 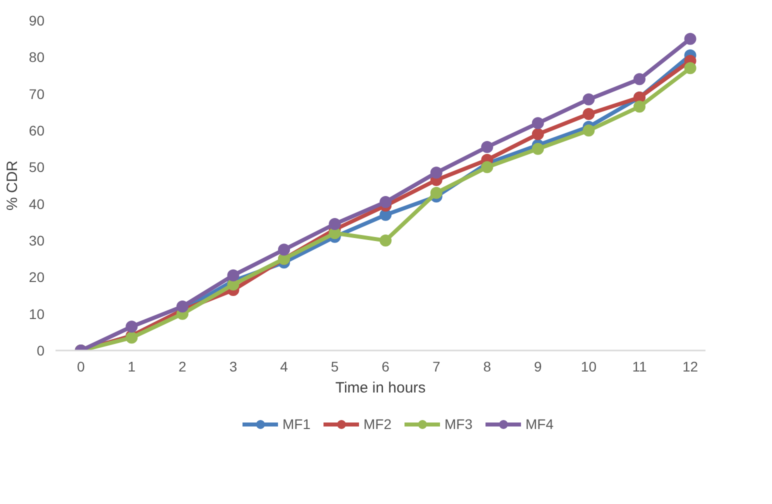 What do you see at coordinates (132, 366) in the screenshot?
I see `x-tick-label: 1` at bounding box center [132, 366].